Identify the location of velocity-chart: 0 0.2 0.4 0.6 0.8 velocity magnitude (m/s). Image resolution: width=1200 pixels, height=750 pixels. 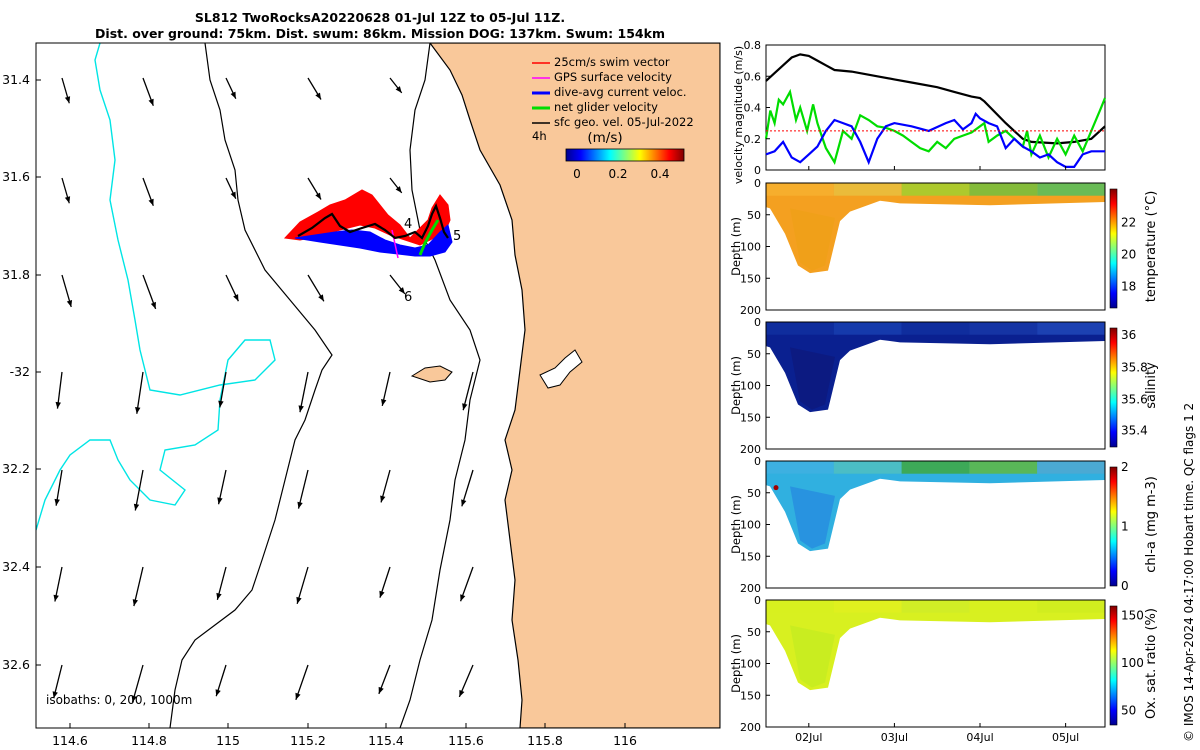
(919, 111).